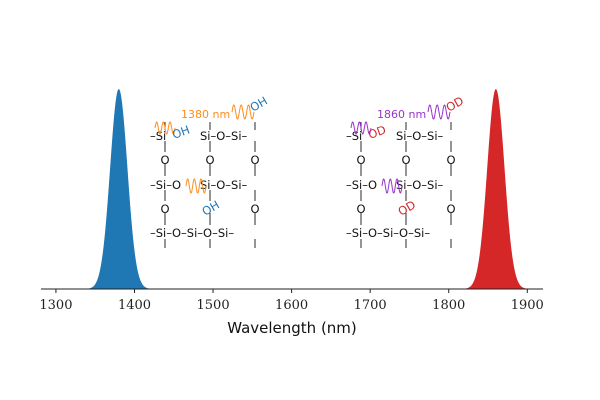 The width and height of the screenshot is (600, 400). I want to click on x-tick-label: 1600, so click(291, 305).